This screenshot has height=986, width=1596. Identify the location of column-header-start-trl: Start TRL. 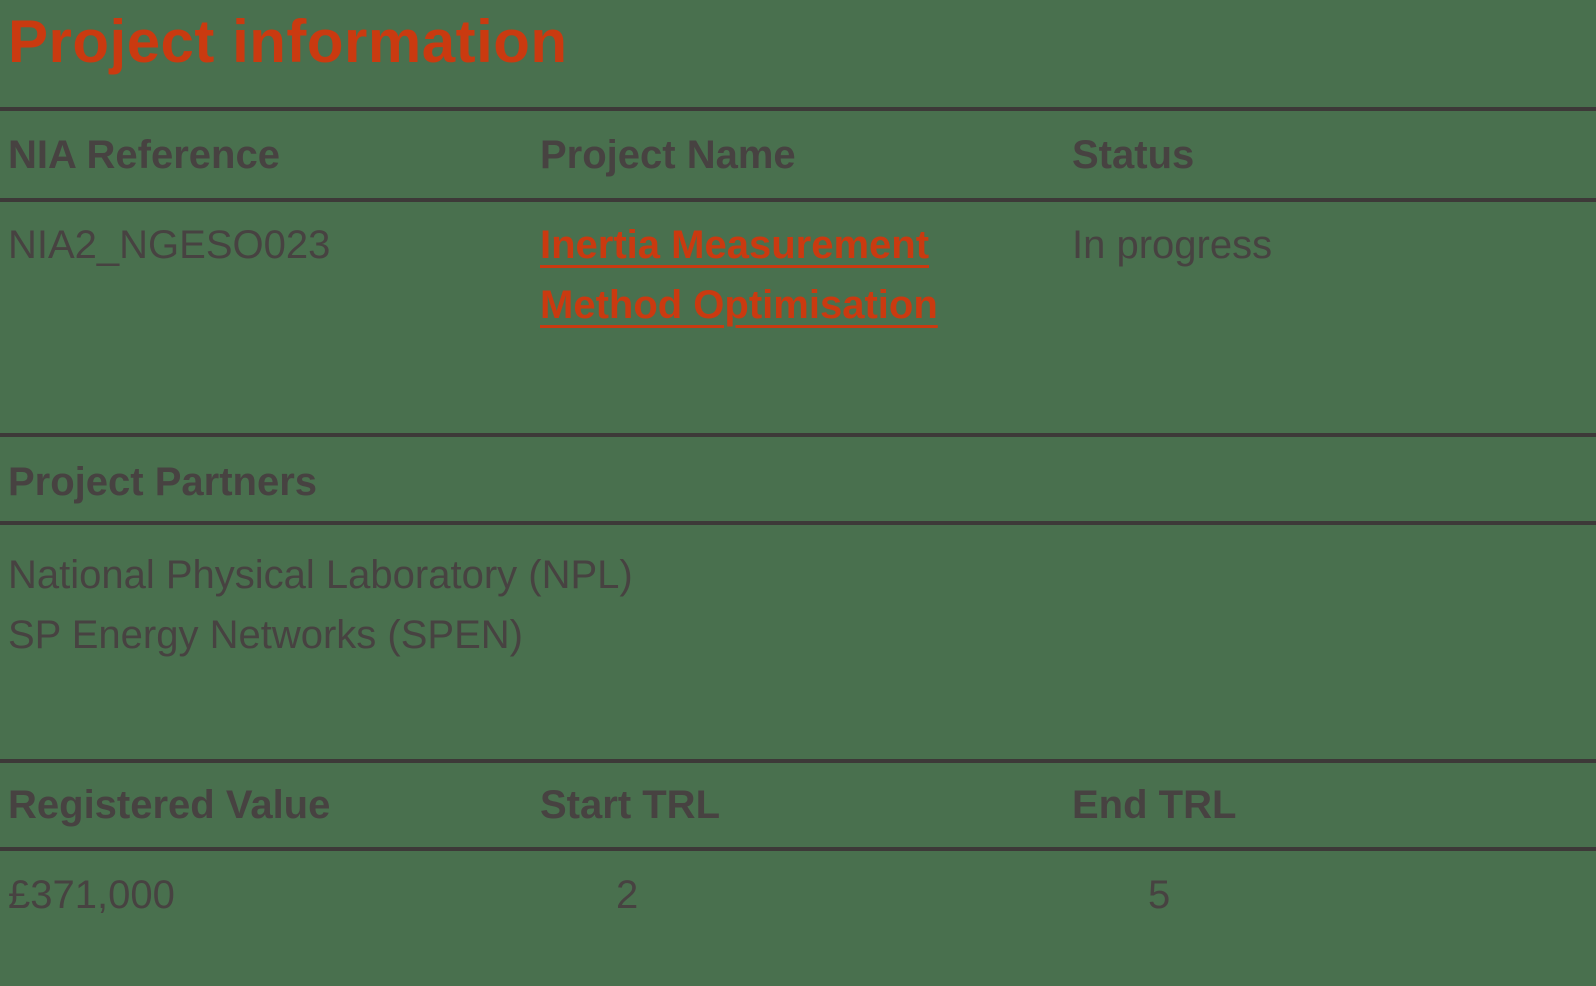
(630, 805).